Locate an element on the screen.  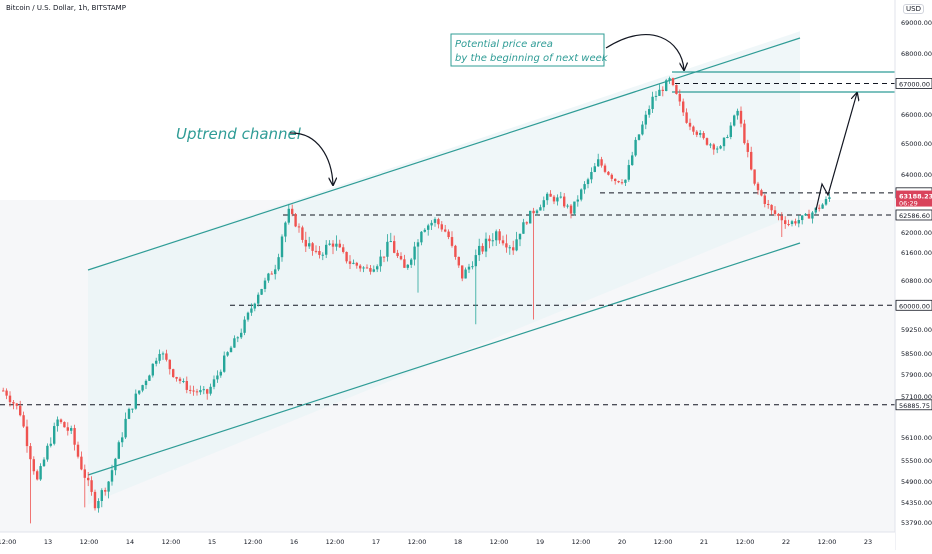
time-axis-tick-label: 13 is located at coordinates (48, 542).